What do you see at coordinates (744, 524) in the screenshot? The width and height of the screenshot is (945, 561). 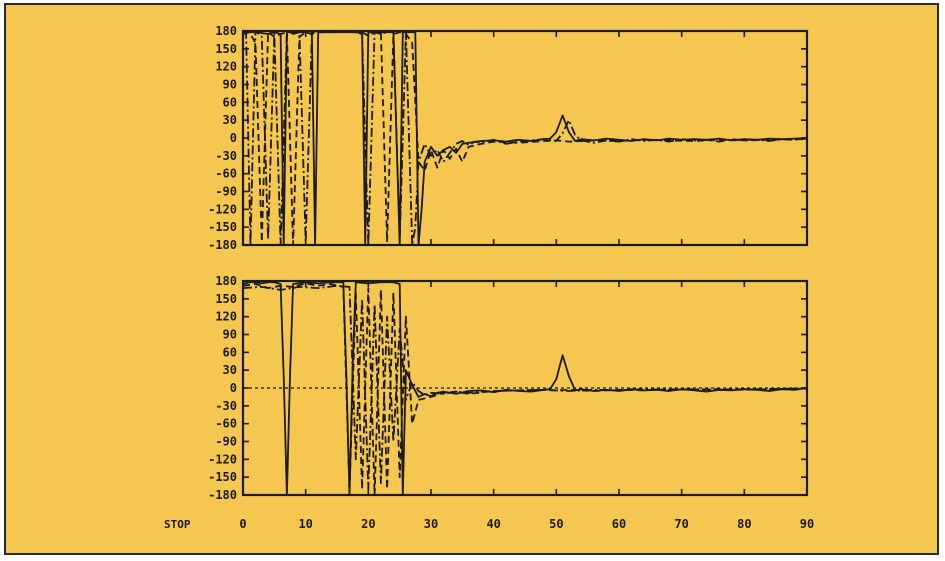 I see `x-tick-label: 80` at bounding box center [744, 524].